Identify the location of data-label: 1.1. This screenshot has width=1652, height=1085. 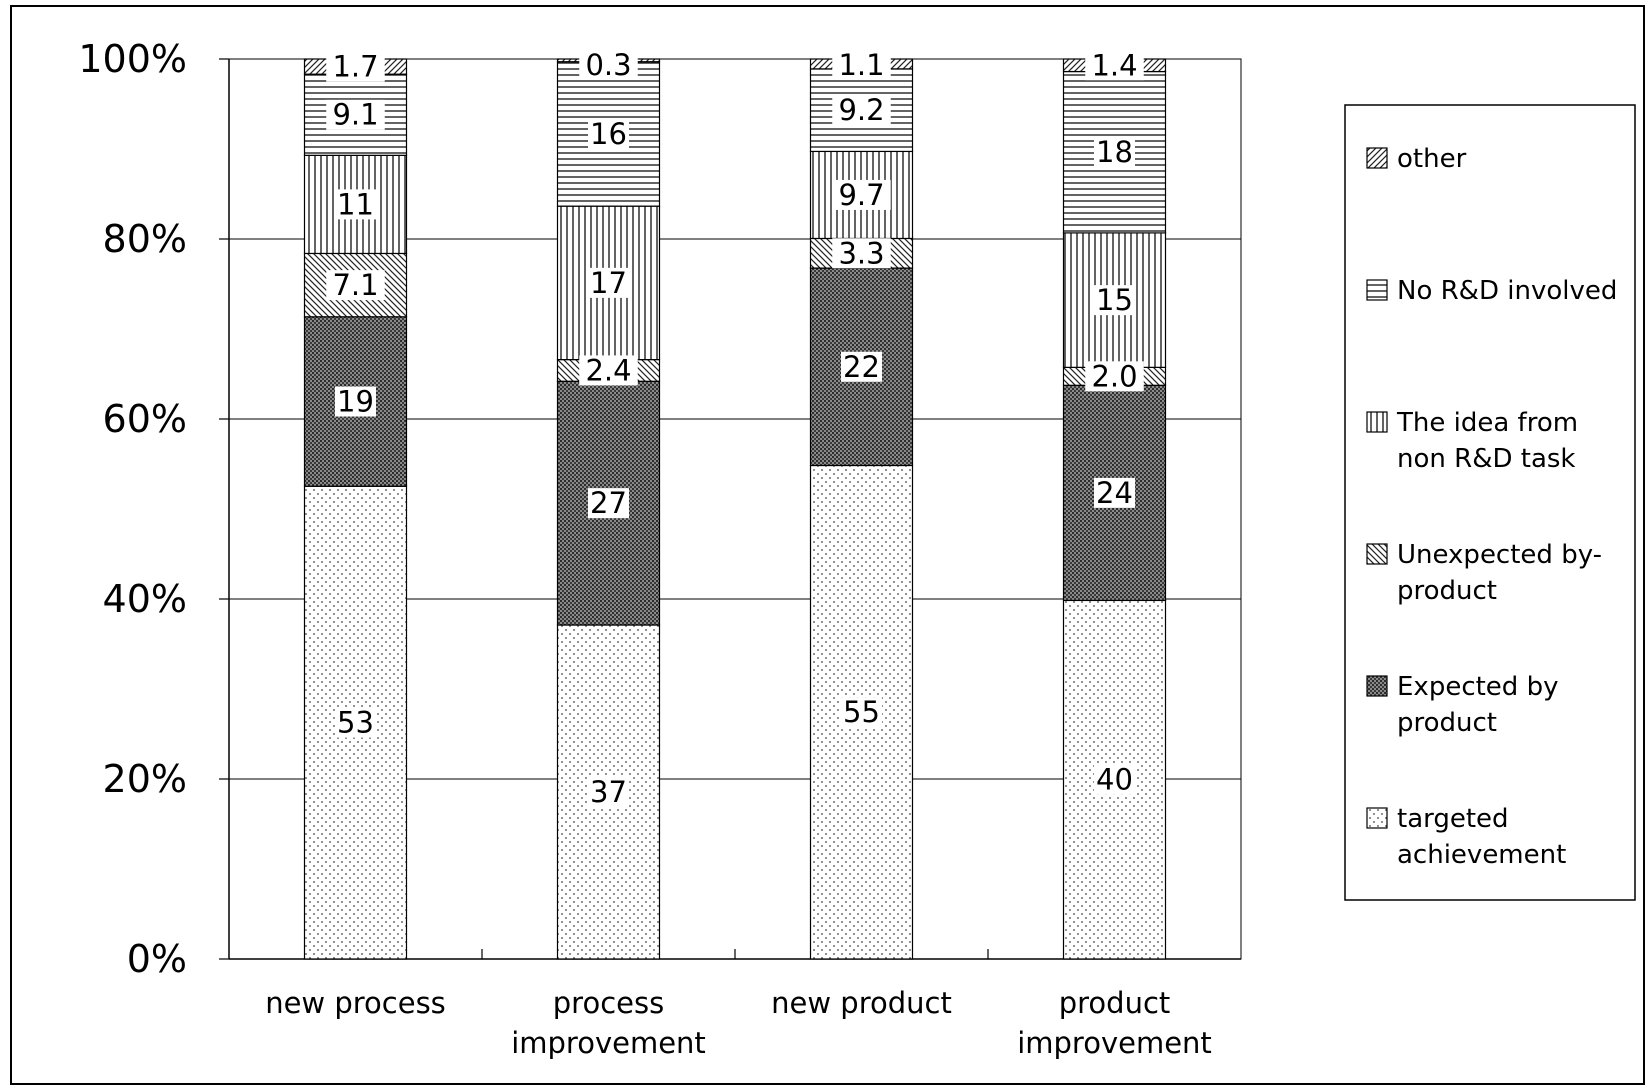
(861, 65).